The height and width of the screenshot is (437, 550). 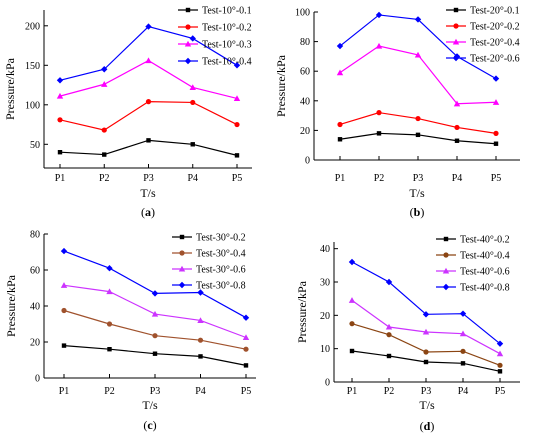 I want to click on x-tick-label: P1, so click(x=340, y=178).